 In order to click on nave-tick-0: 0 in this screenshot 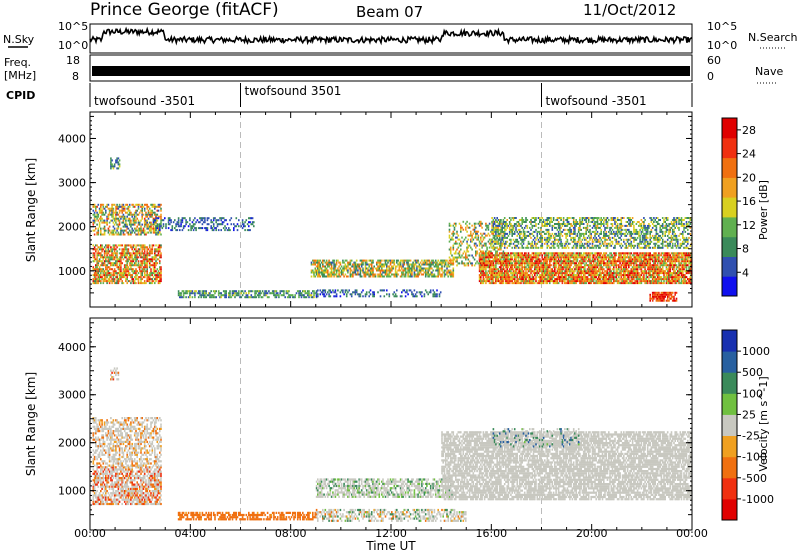, I will do `click(710, 76)`.